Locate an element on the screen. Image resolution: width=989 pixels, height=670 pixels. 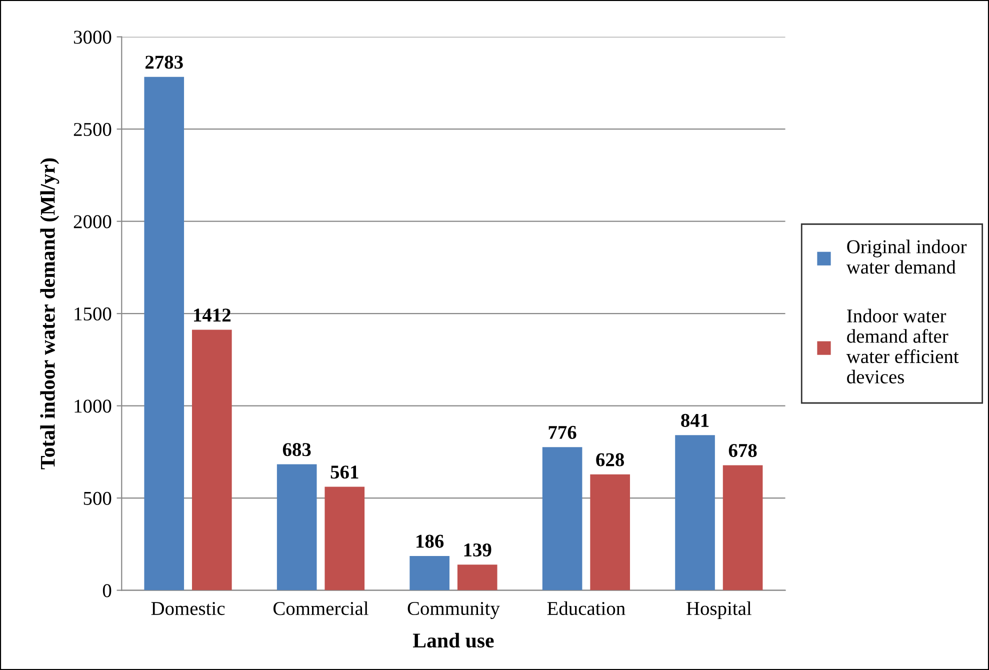
x-tick-label: Commercial is located at coordinates (320, 608).